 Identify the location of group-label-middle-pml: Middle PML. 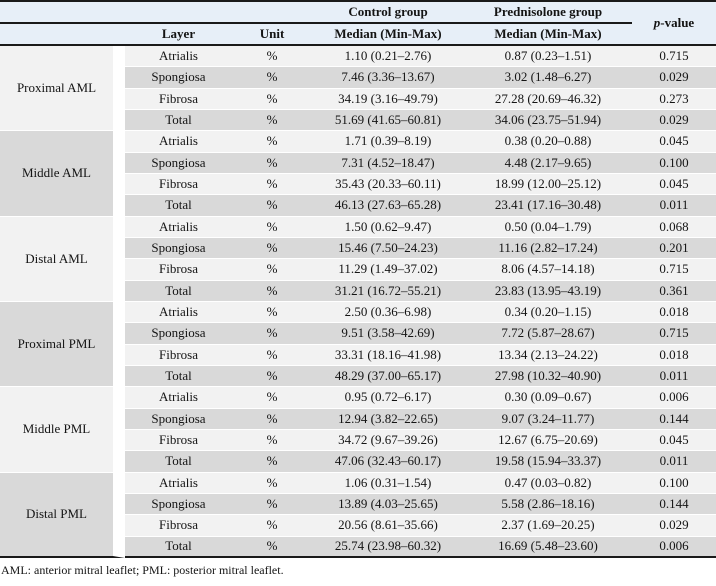
(62, 430).